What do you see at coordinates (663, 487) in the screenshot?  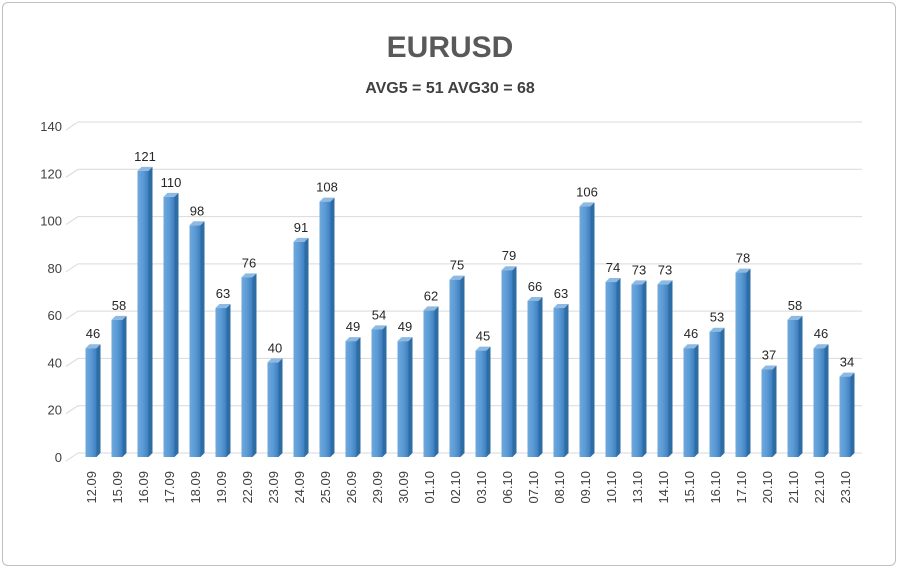 I see `x-tick-label: 14.10` at bounding box center [663, 487].